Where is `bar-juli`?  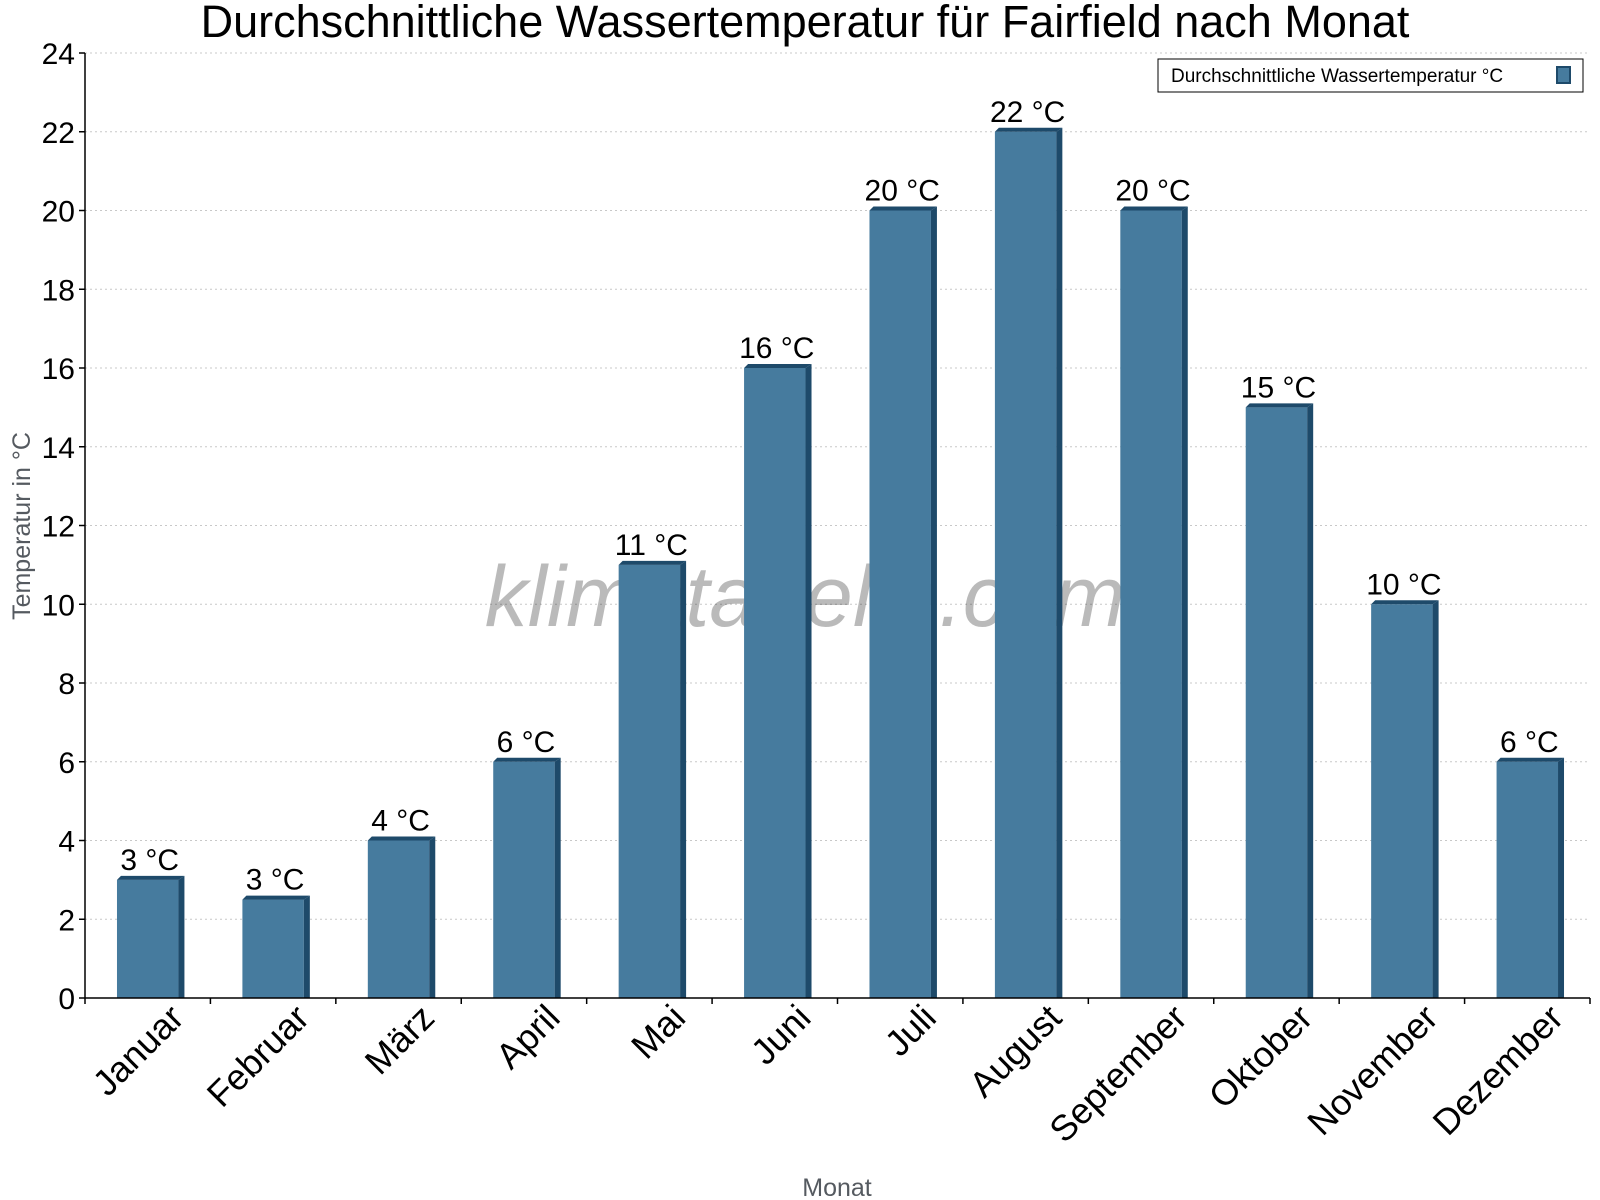 bar-juli is located at coordinates (903, 602).